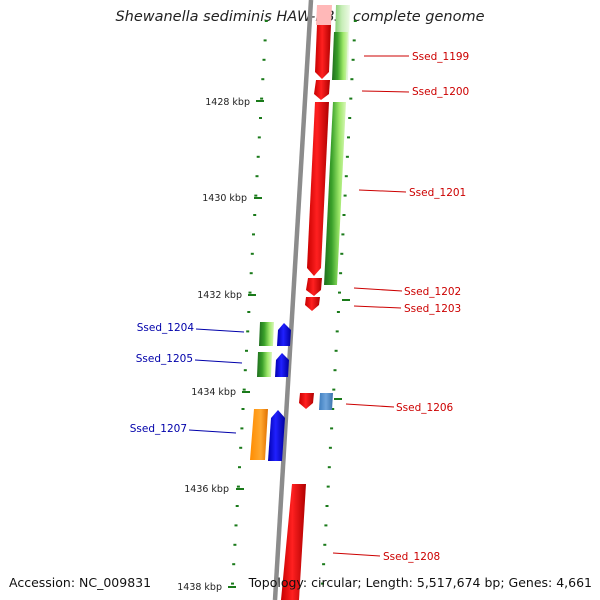  Describe the element at coordinates (334, 207) in the screenshot. I see `expression-track-reverse` at that location.